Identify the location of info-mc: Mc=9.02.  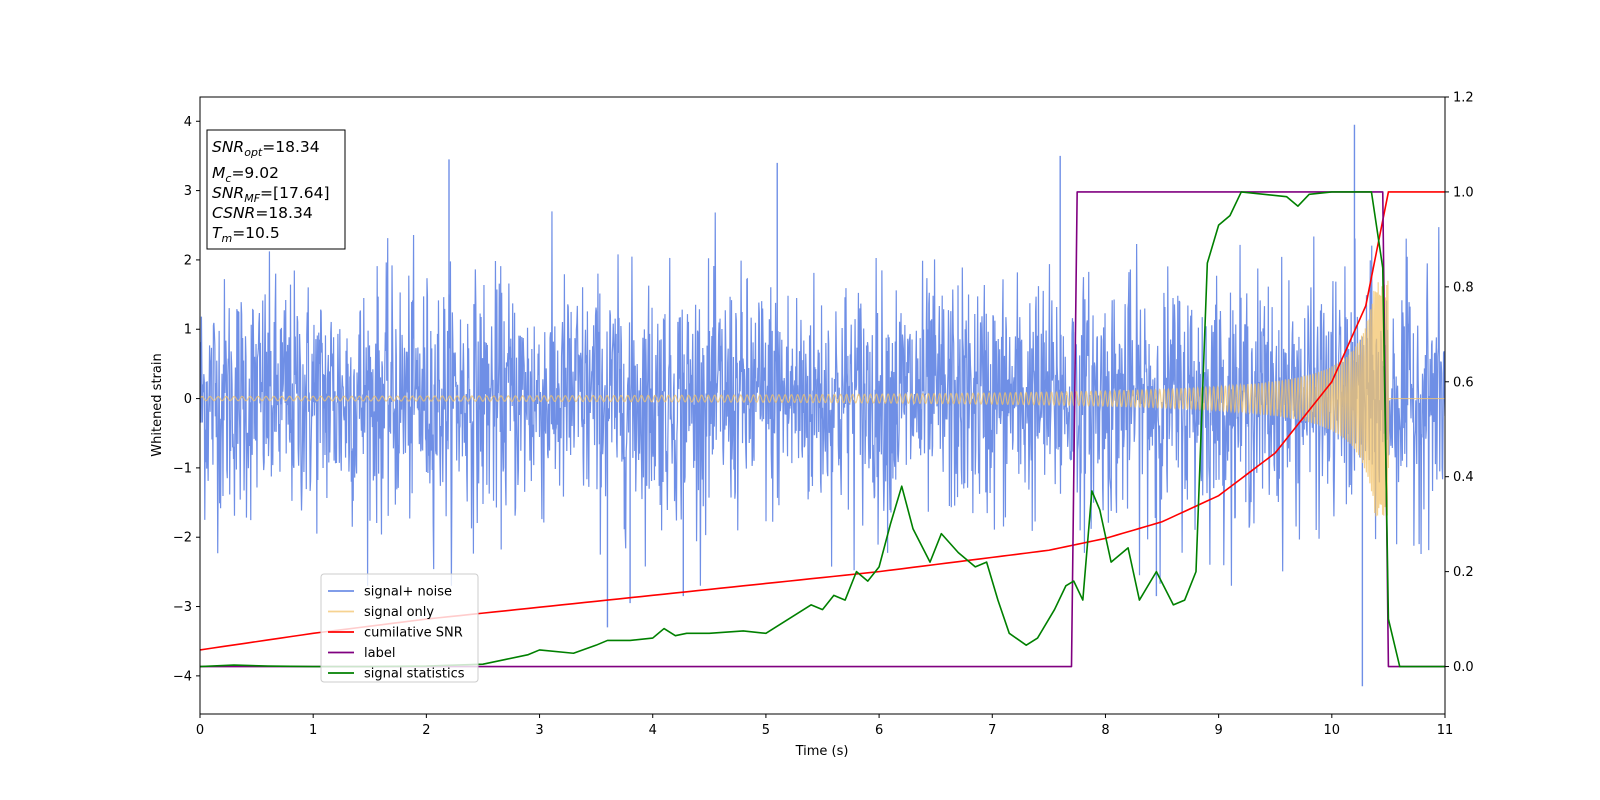
(245, 174).